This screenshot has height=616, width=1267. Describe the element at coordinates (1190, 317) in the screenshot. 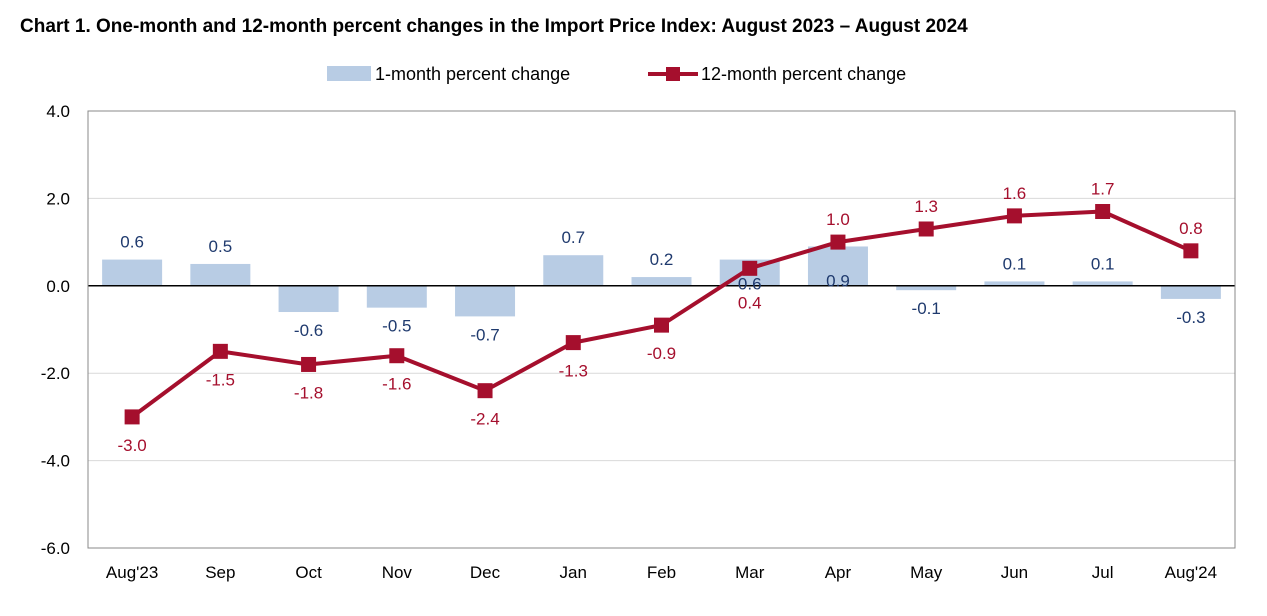

I see `bar-value-label: -0.3` at that location.